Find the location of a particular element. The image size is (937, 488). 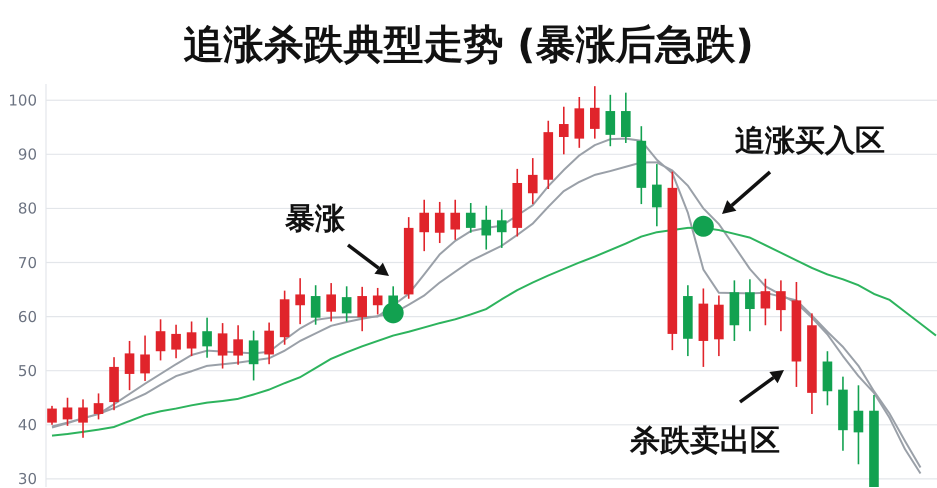

y-tick-label: 50 is located at coordinates (27, 371).